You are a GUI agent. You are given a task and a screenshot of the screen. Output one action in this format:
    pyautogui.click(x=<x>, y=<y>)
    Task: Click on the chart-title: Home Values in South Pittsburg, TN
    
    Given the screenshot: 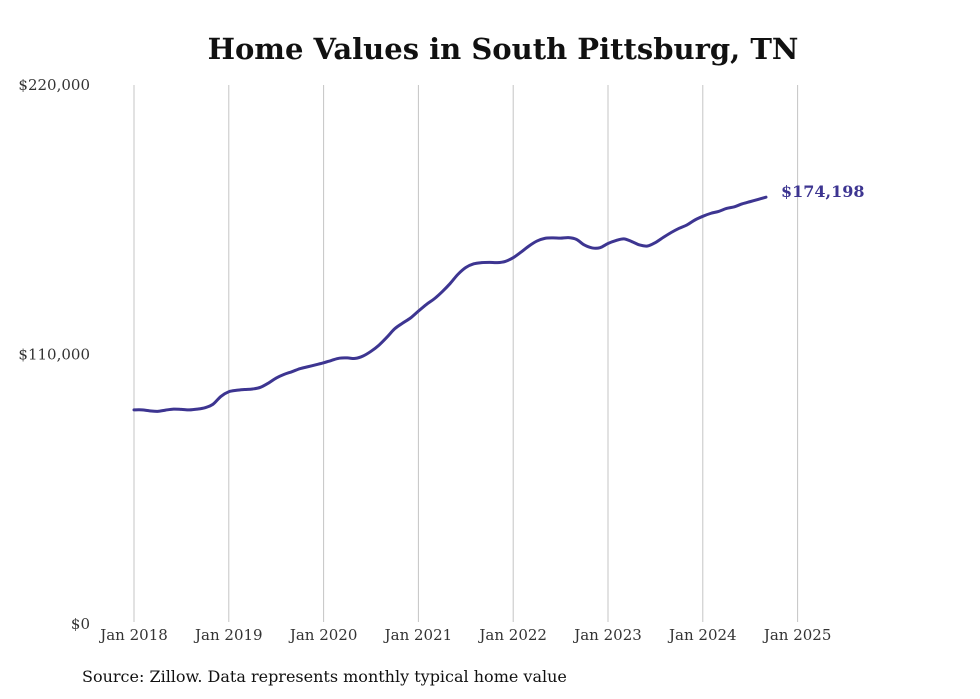 What is the action you would take?
    pyautogui.click(x=503, y=49)
    